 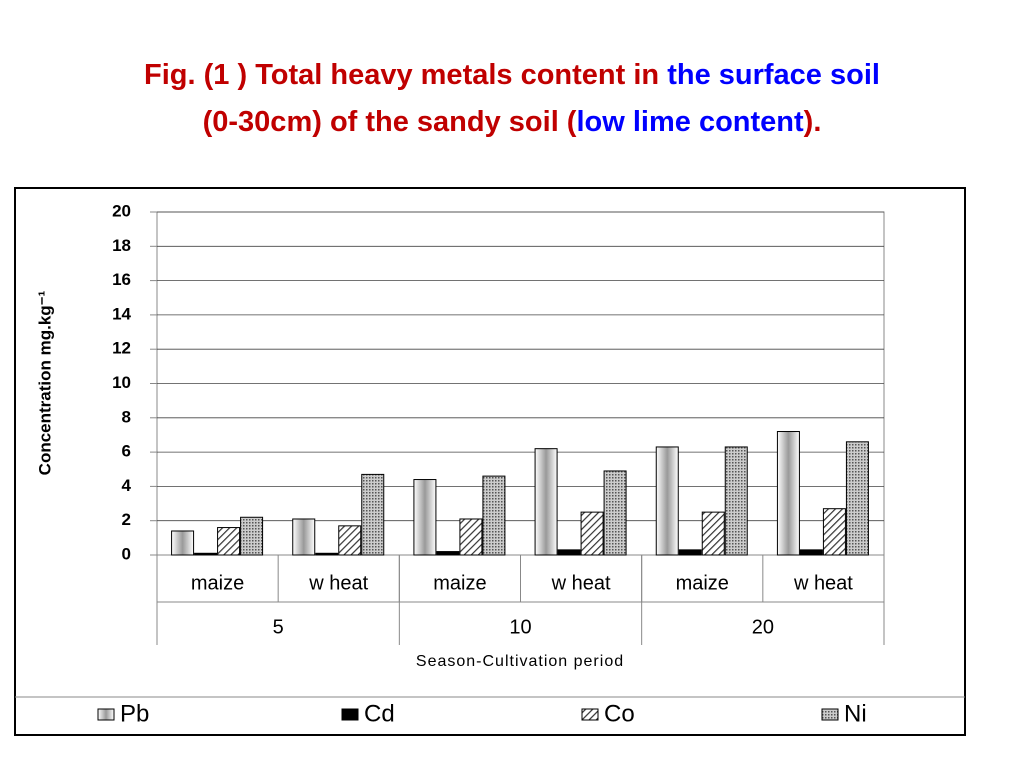 I want to click on title-part: )., so click(x=812, y=122).